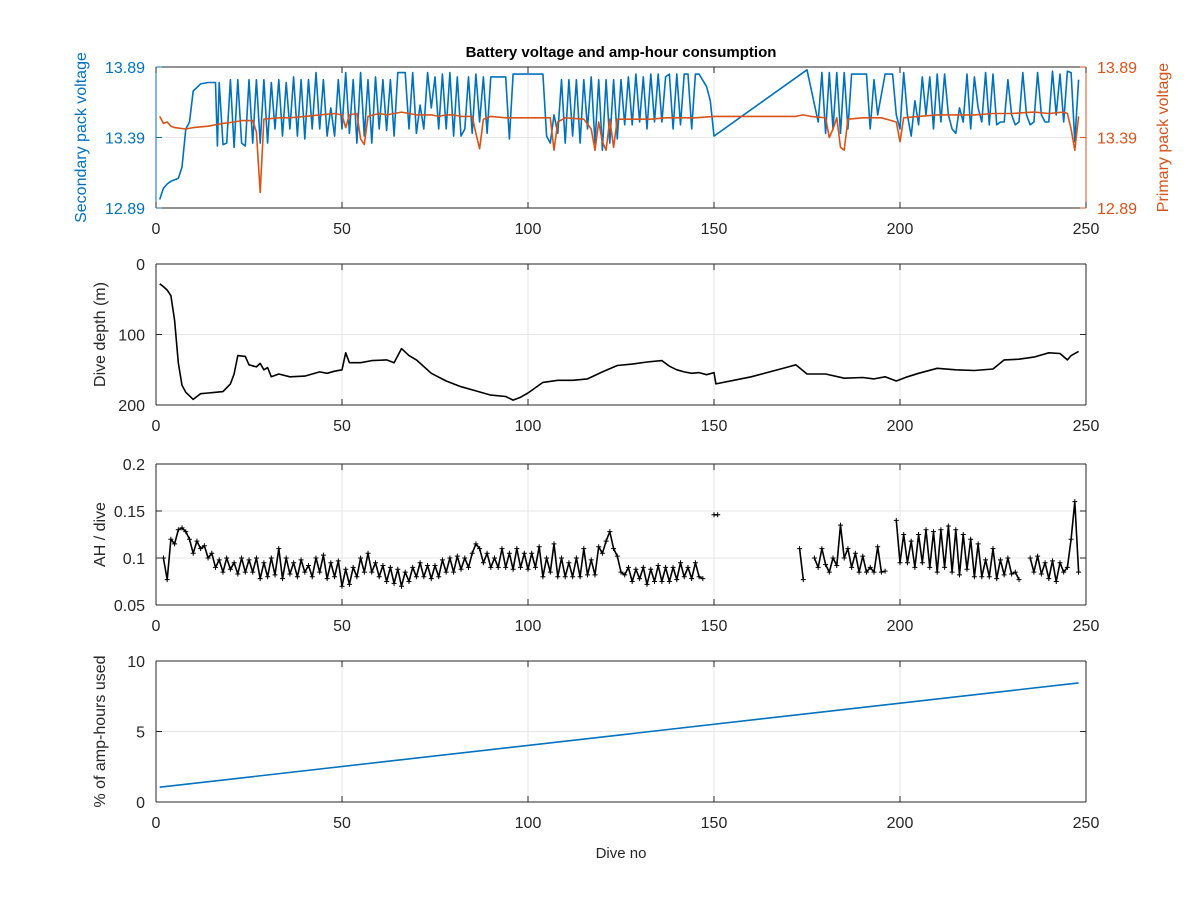 The image size is (1200, 900). What do you see at coordinates (342, 626) in the screenshot?
I see `x-tick-label: 50` at bounding box center [342, 626].